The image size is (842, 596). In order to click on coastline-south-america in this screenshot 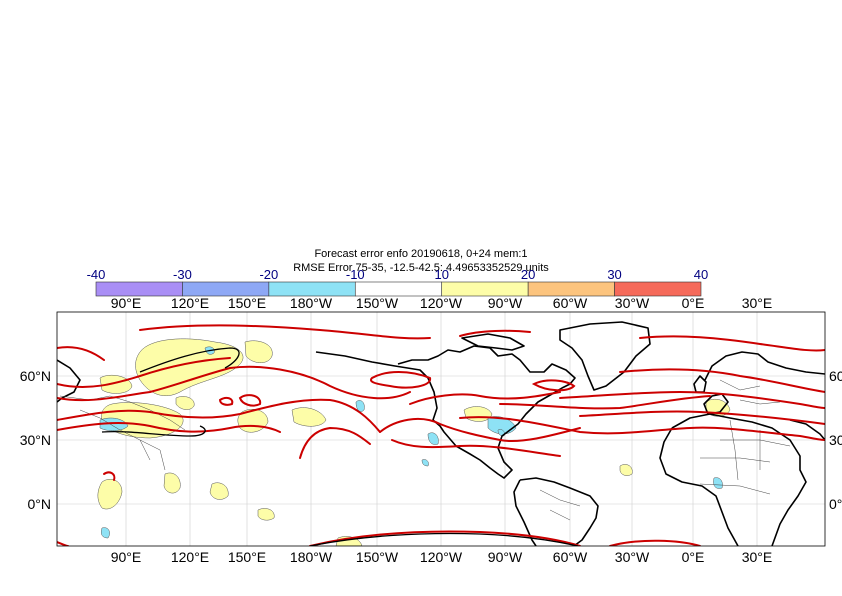, I will do `click(559, 511)`.